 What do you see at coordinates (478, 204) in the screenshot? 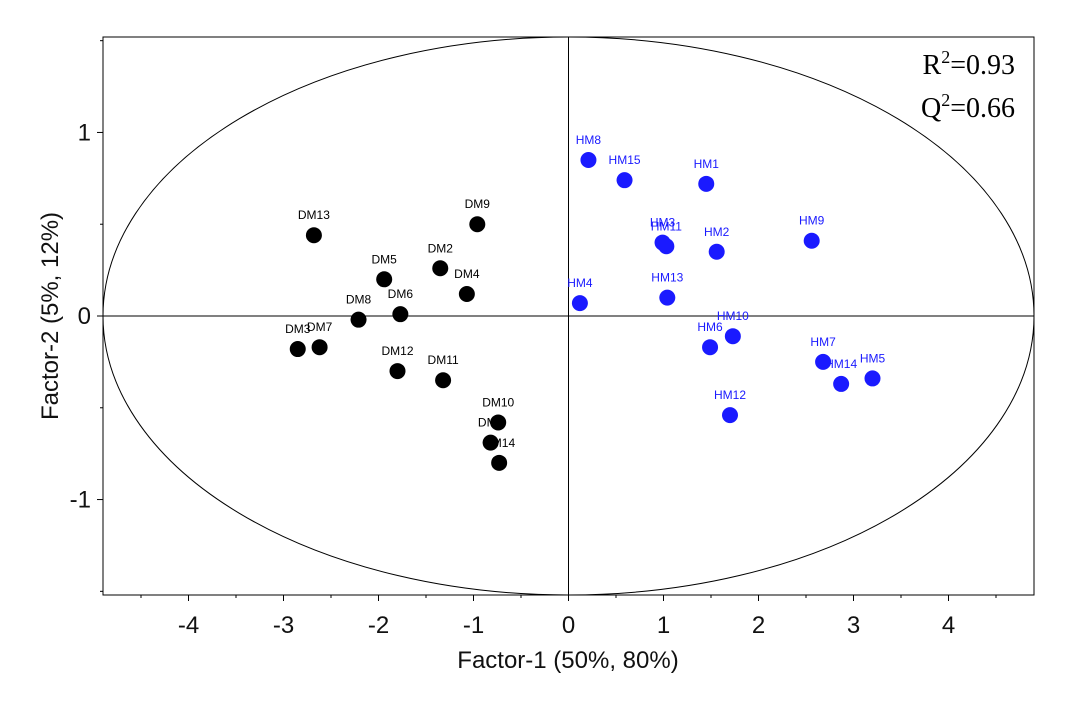
I see `point-label-dm9: DM9` at bounding box center [478, 204].